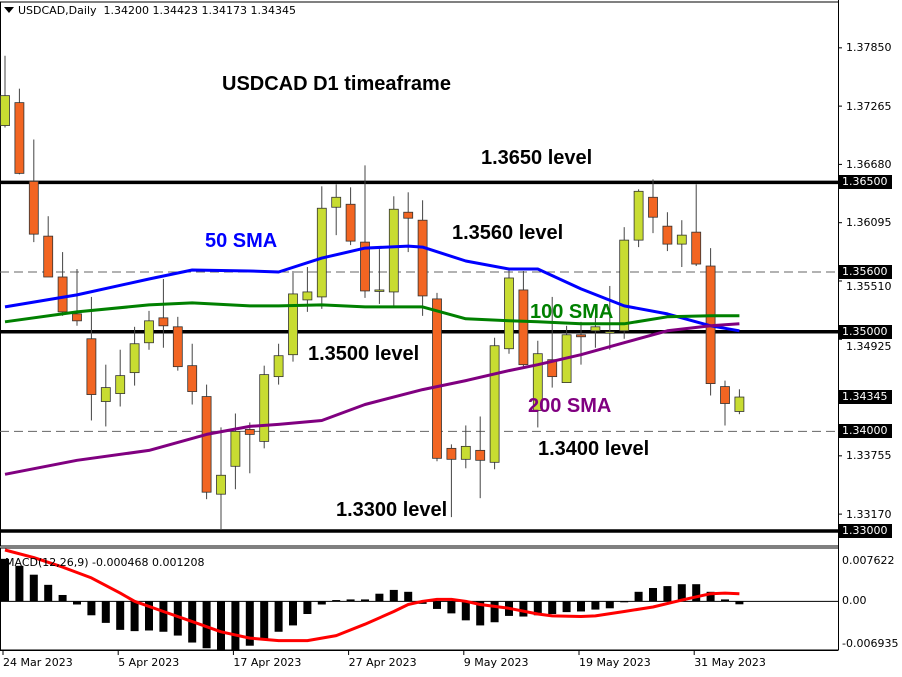 The image size is (902, 677). I want to click on date-tick-label: 24 Mar 2023, so click(38, 662).